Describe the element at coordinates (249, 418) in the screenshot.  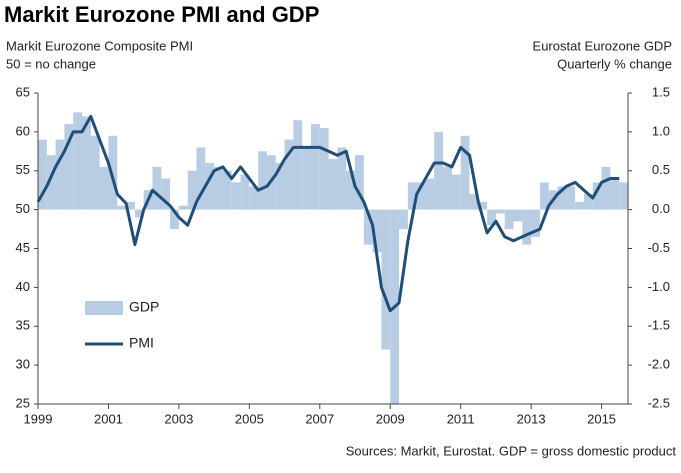
I see `x-tick-label: 2005` at that location.